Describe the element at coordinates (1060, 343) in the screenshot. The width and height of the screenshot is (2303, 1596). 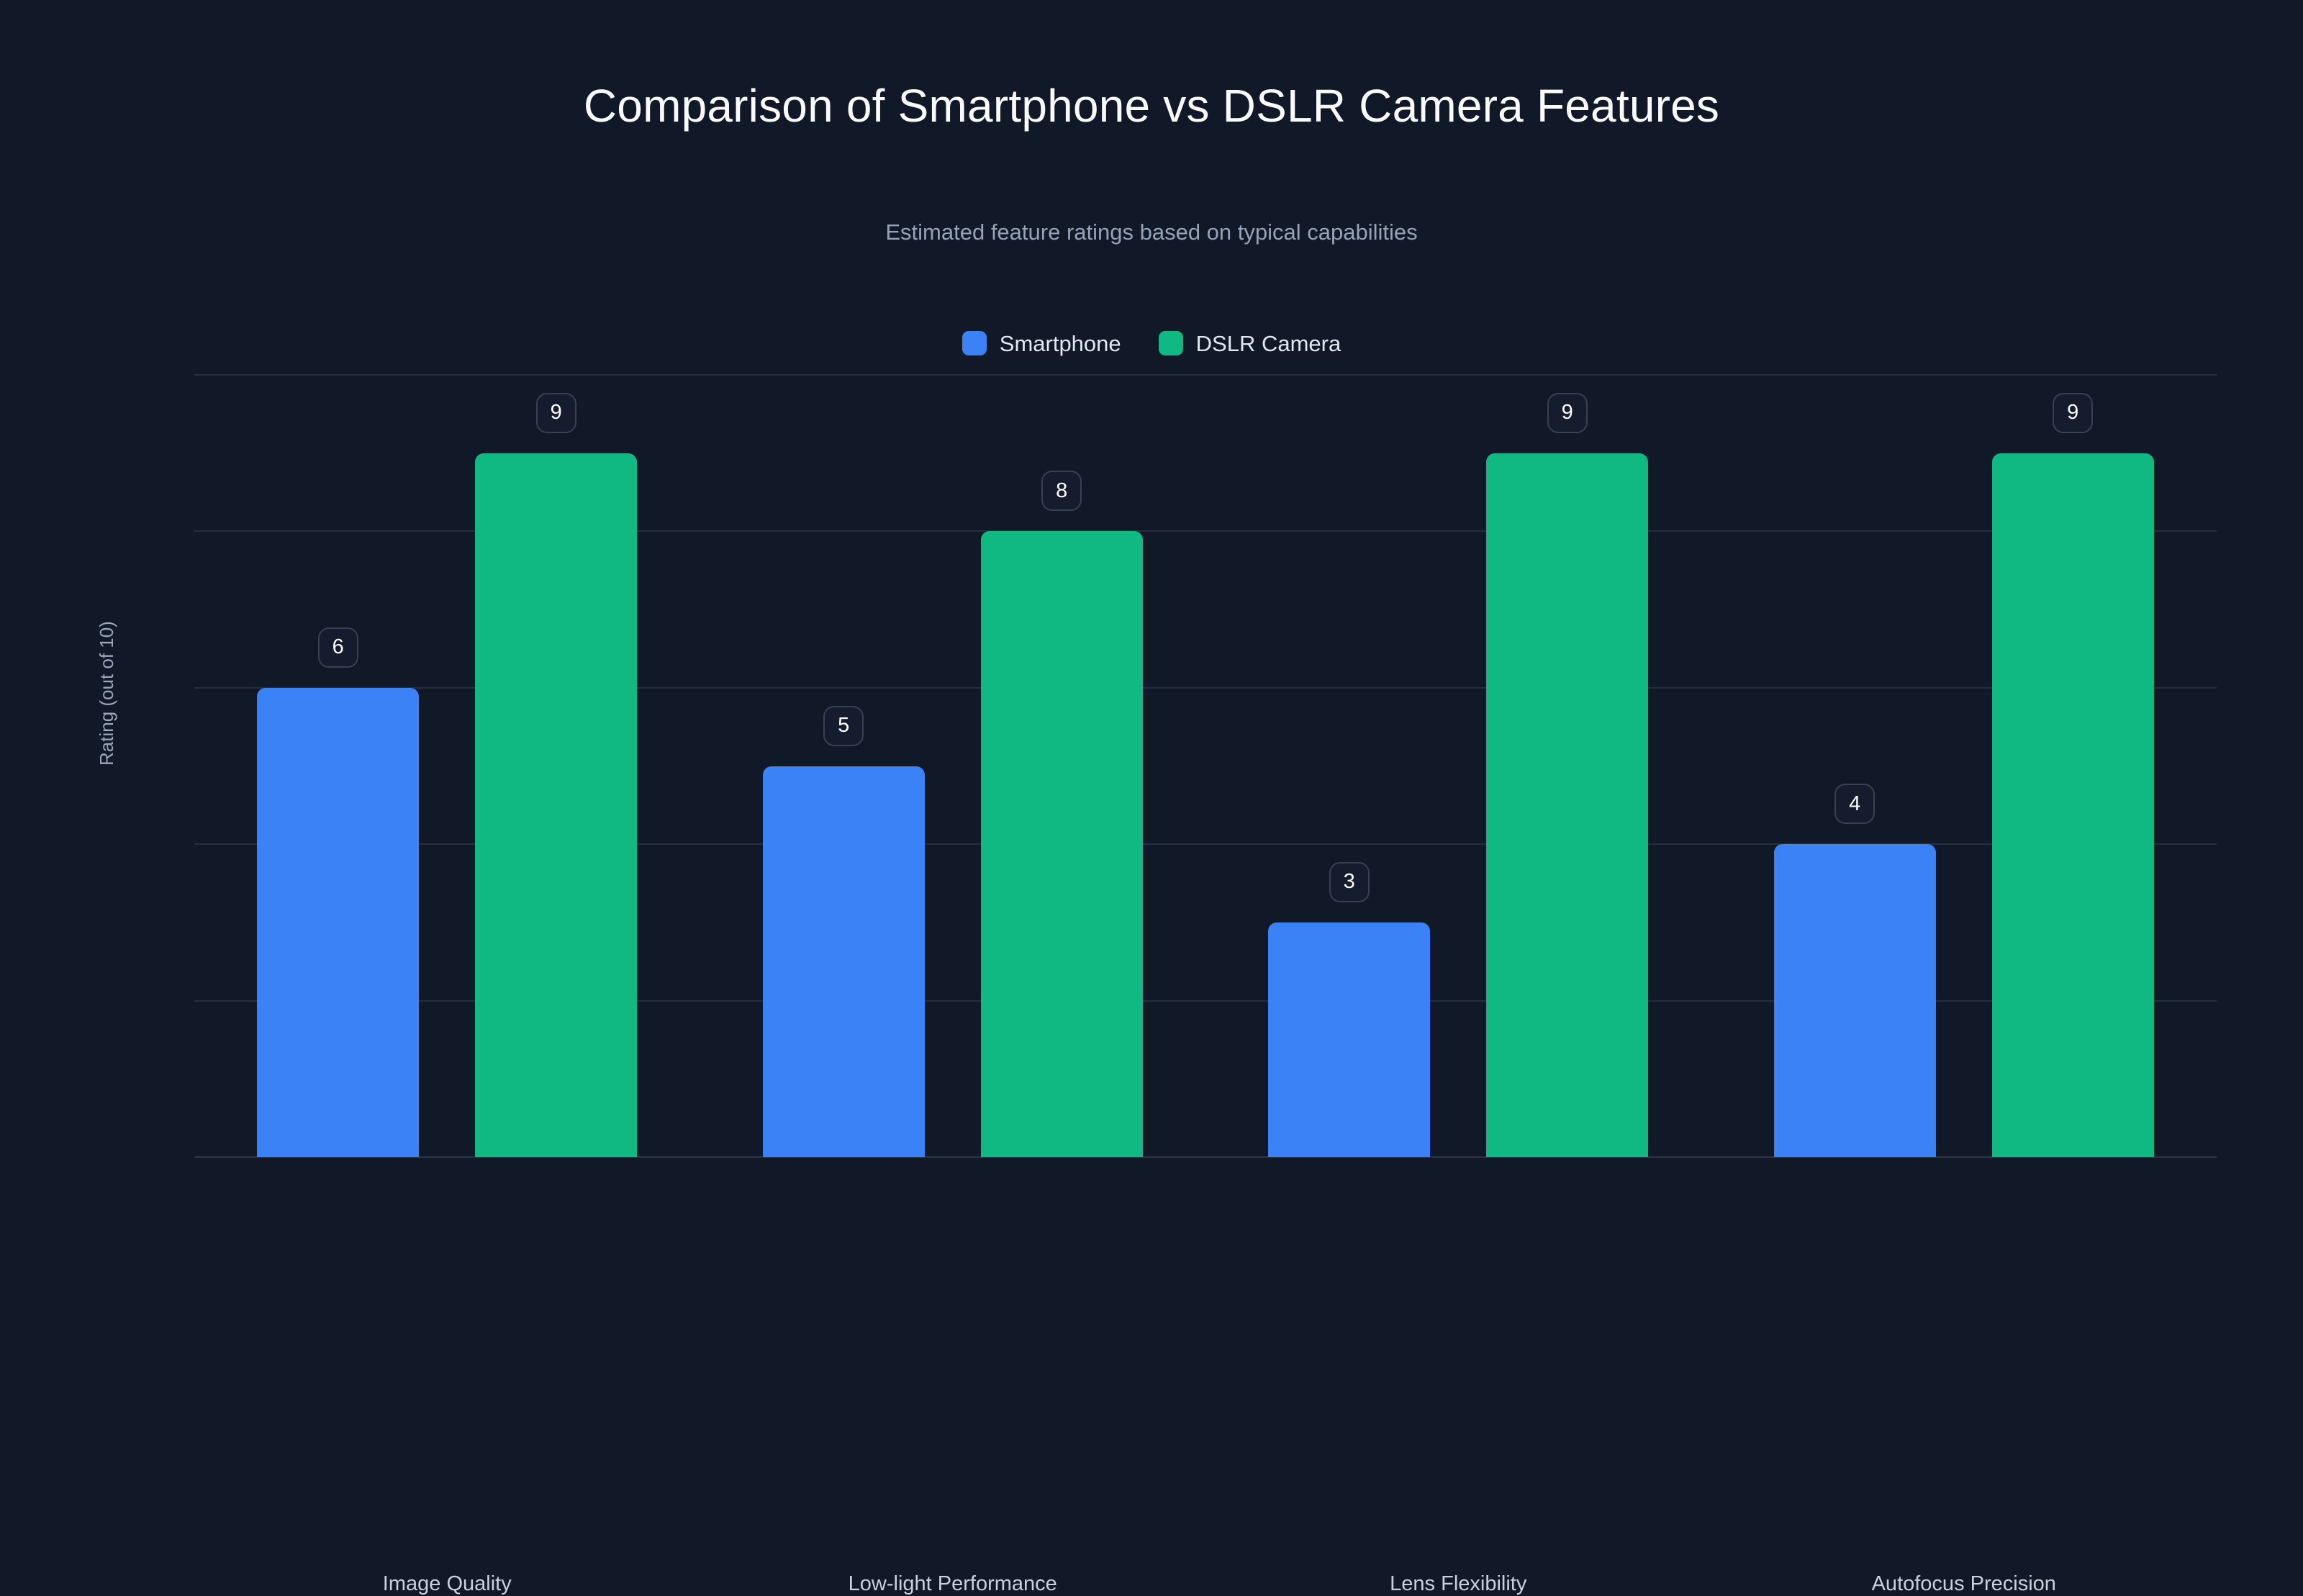
I see `legend-label-smartphone: Smartphone` at that location.